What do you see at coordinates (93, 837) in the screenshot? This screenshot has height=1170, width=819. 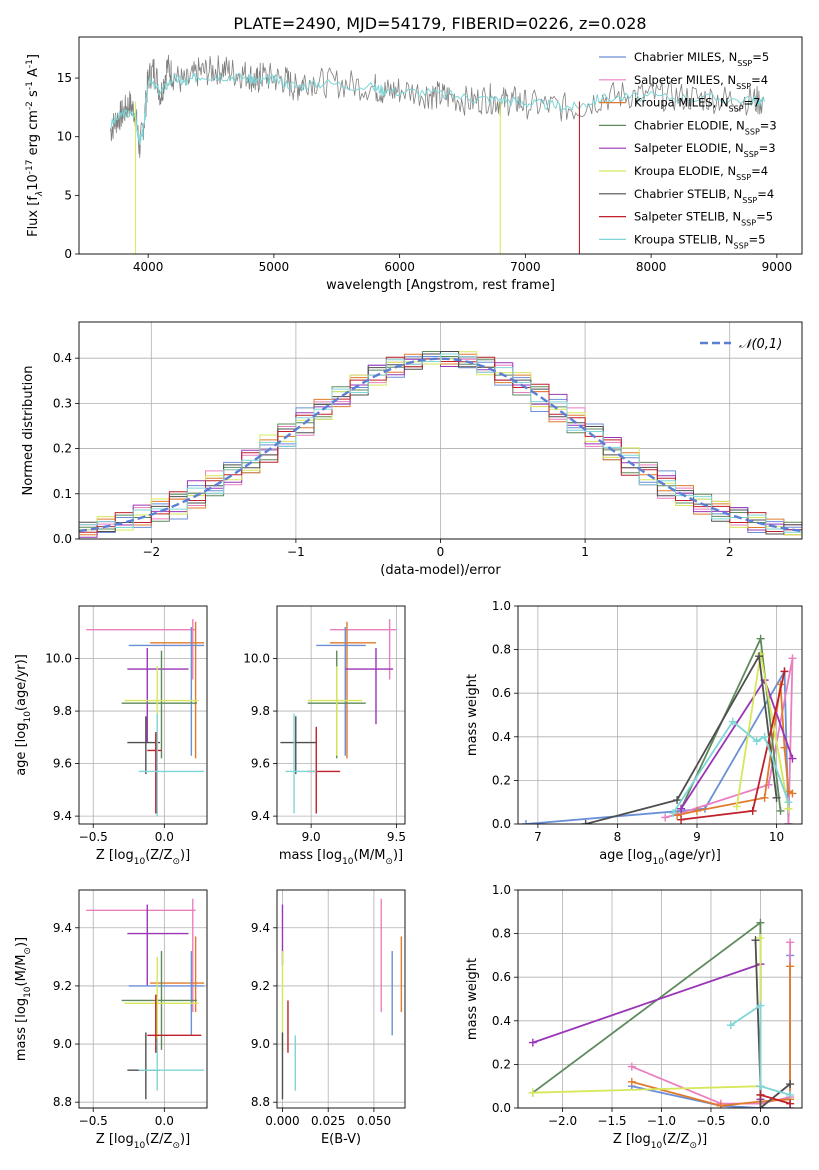 I see `x-tick-label: −0.5` at bounding box center [93, 837].